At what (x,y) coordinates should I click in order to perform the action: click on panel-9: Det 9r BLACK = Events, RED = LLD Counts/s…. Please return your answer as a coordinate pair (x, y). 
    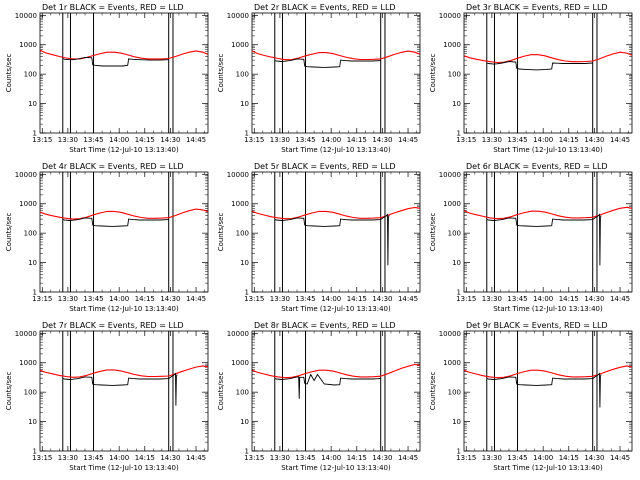
    Looking at the image, I should click on (531, 396).